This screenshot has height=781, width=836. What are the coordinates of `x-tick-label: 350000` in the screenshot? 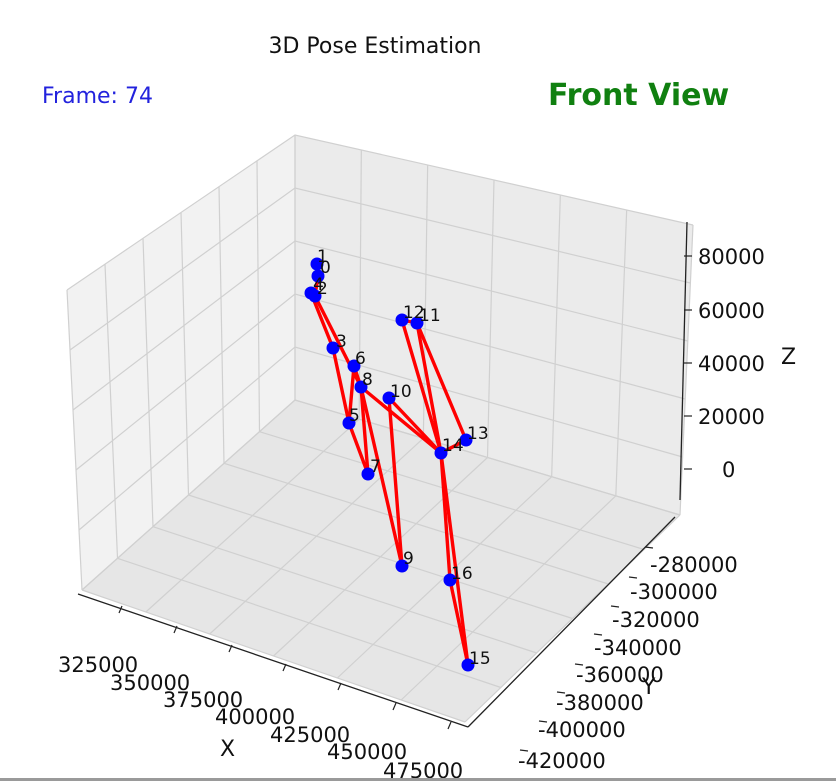 It's located at (150, 683).